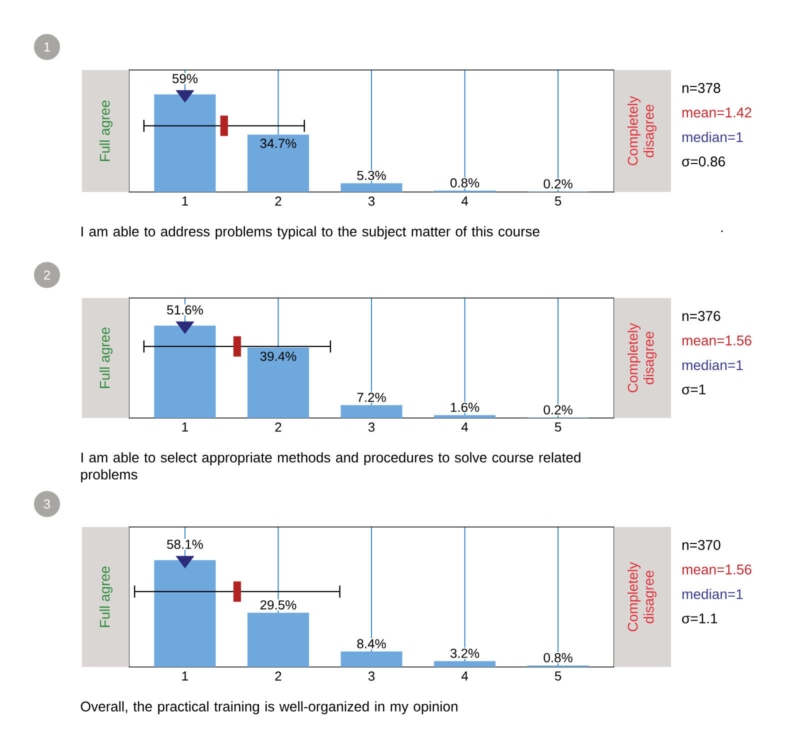 This screenshot has height=736, width=786. I want to click on text: σ=1, so click(694, 389).